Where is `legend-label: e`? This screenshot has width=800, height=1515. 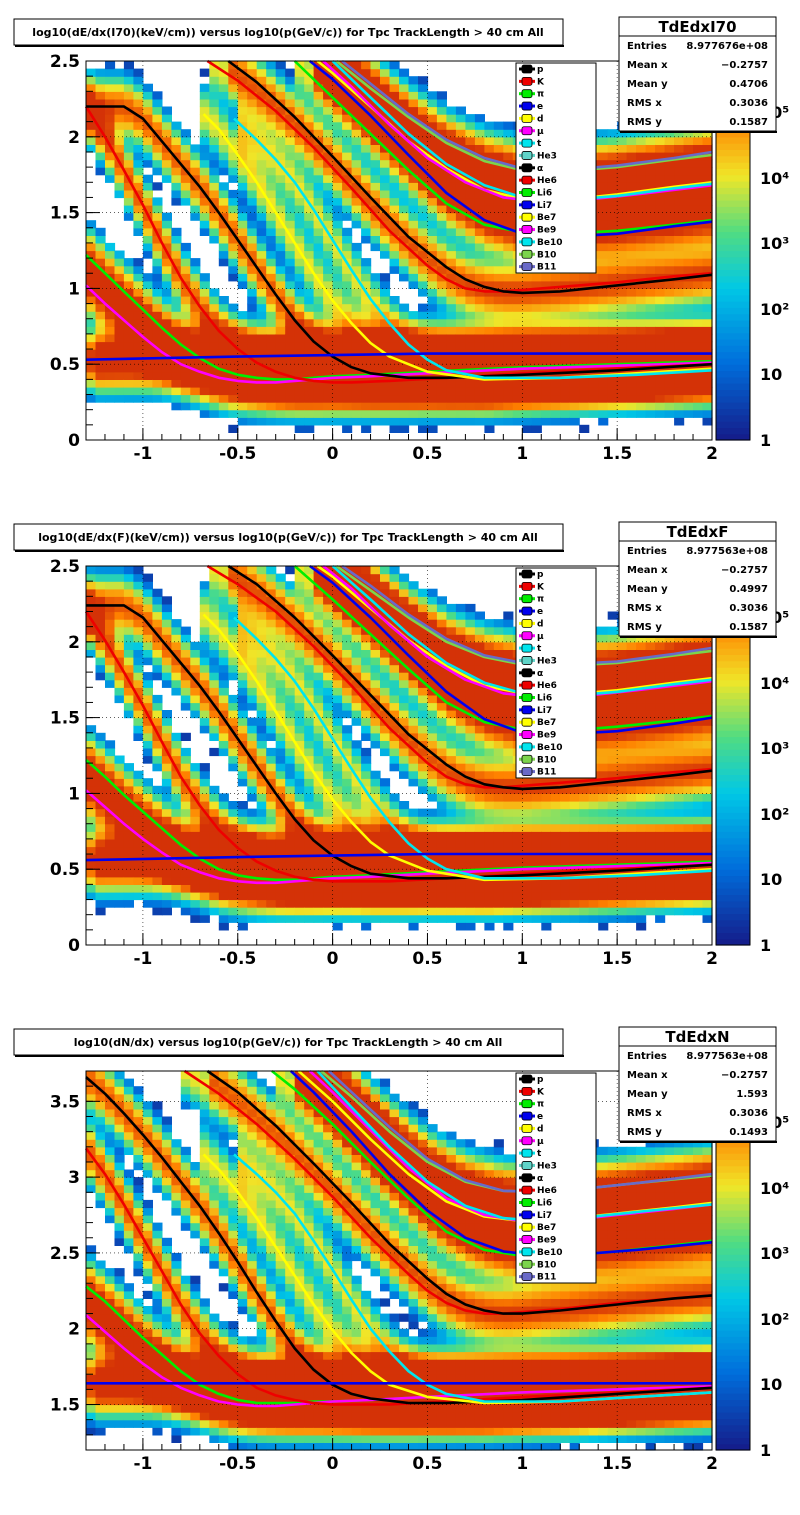
legend-label: e is located at coordinates (540, 107).